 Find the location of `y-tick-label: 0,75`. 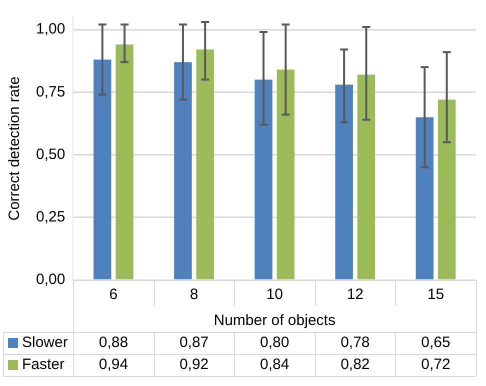

y-tick-label: 0,75 is located at coordinates (51, 91).